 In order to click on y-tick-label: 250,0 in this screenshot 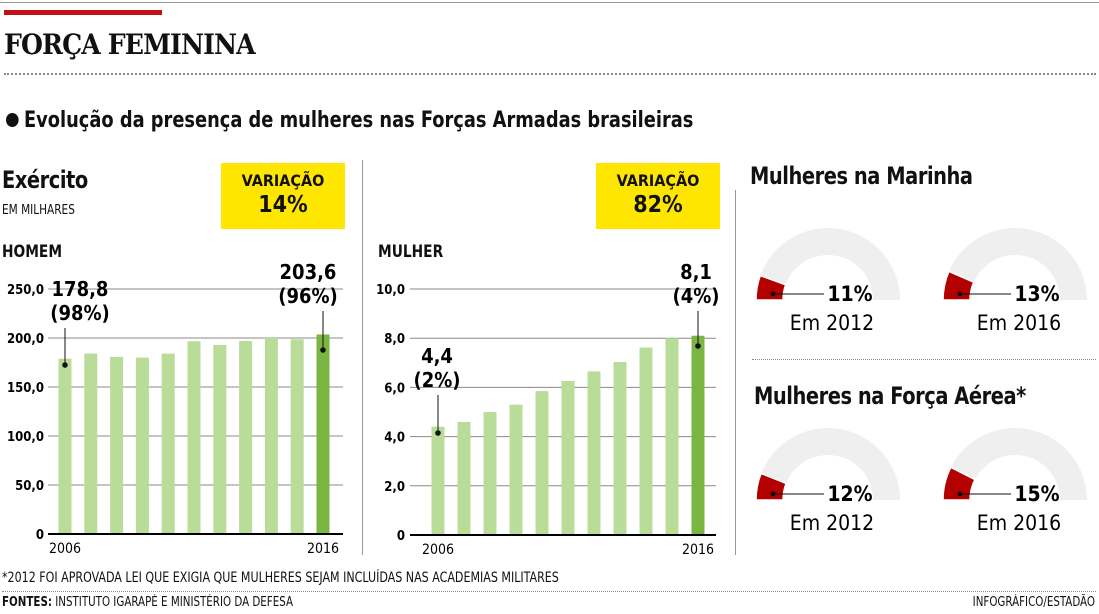, I will do `click(25, 290)`.